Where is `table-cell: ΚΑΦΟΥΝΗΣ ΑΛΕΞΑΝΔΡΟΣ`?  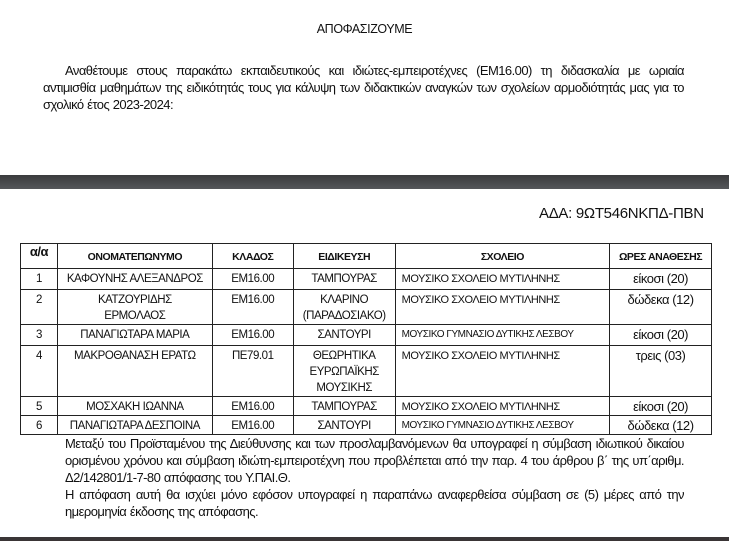 table-cell: ΚΑΦΟΥΝΗΣ ΑΛΕΞΑΝΔΡΟΣ is located at coordinates (134, 279).